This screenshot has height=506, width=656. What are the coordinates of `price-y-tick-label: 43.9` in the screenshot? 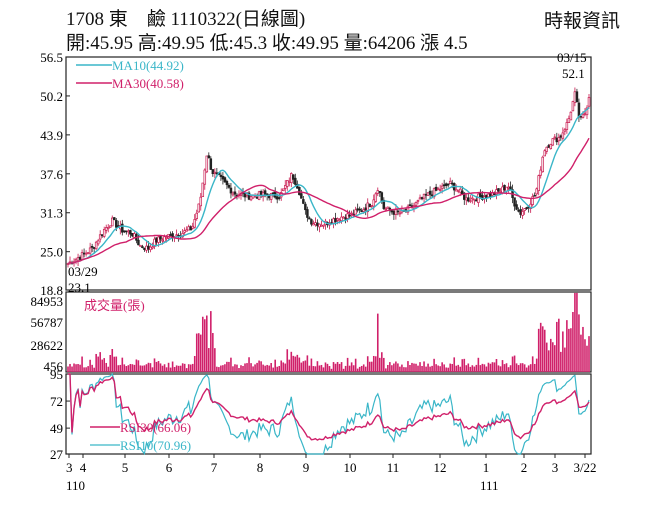 It's located at (51, 135).